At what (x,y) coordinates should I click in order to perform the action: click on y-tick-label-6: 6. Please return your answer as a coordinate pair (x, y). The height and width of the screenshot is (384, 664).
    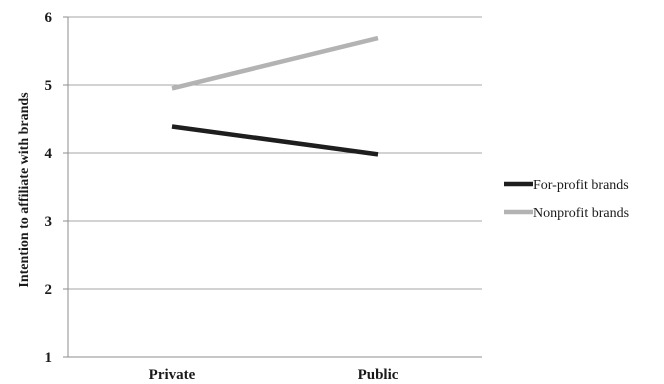
    Looking at the image, I should click on (49, 18).